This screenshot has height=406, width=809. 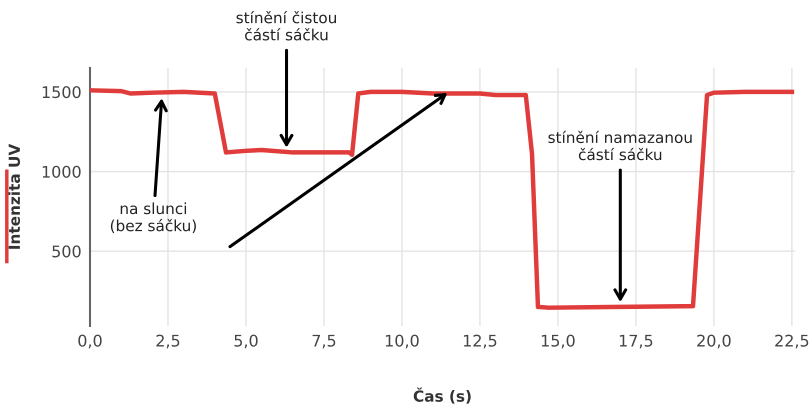 What do you see at coordinates (168, 341) in the screenshot?
I see `x-tick-label: 2,5` at bounding box center [168, 341].